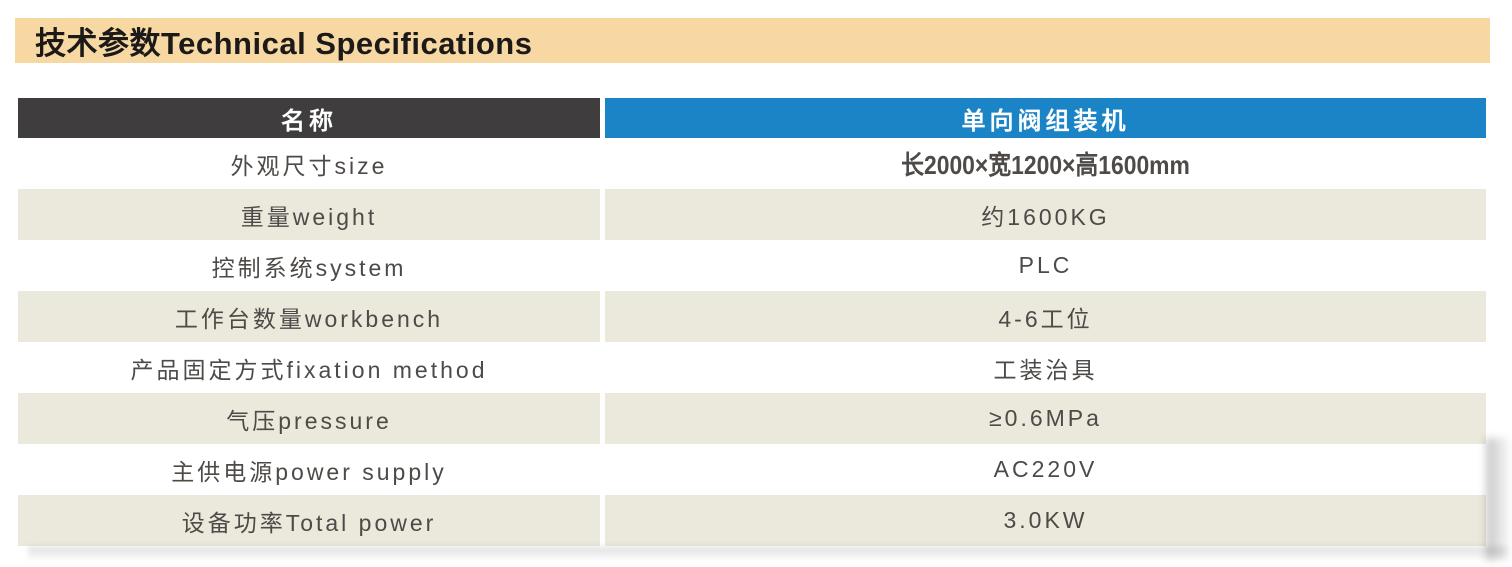  Describe the element at coordinates (309, 316) in the screenshot. I see `spec-label: 工作台数量workbench` at that location.